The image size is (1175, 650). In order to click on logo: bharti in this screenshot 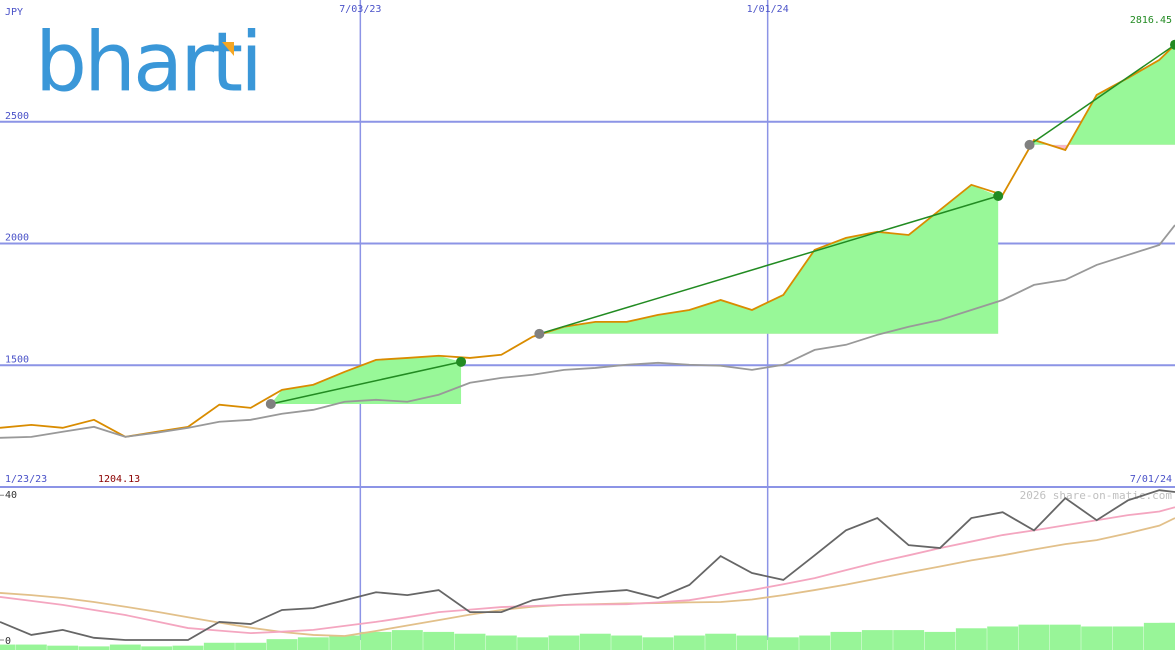, I will do `click(147, 62)`.